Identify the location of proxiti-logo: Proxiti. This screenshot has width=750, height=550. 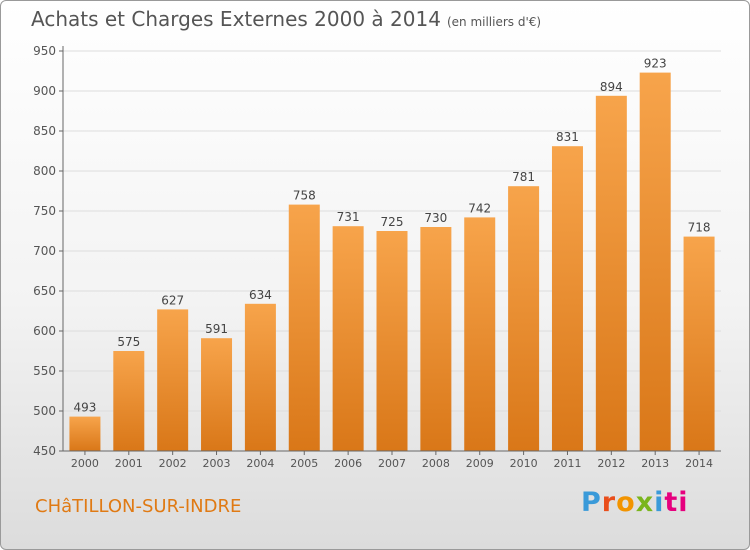
(635, 502).